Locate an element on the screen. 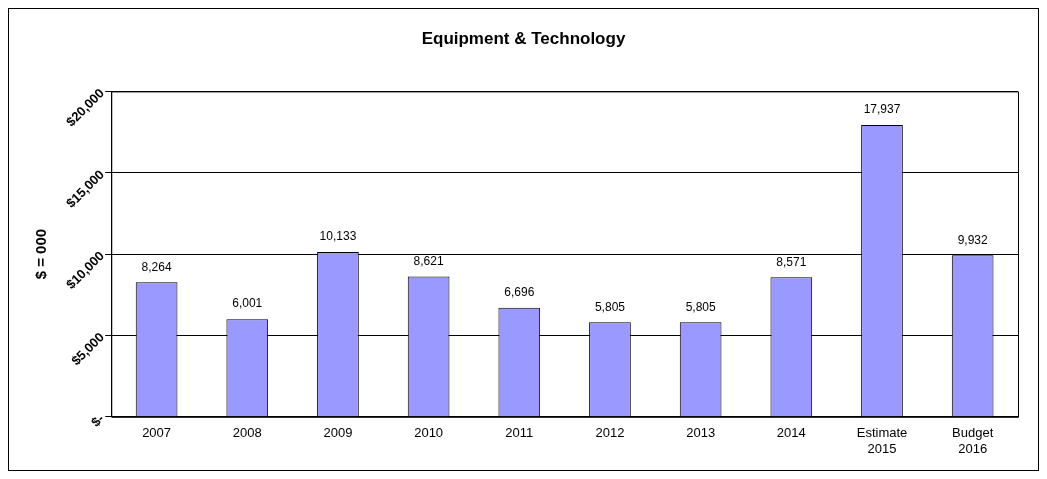 This screenshot has height=479, width=1047. data-label: 6,001 is located at coordinates (247, 303).